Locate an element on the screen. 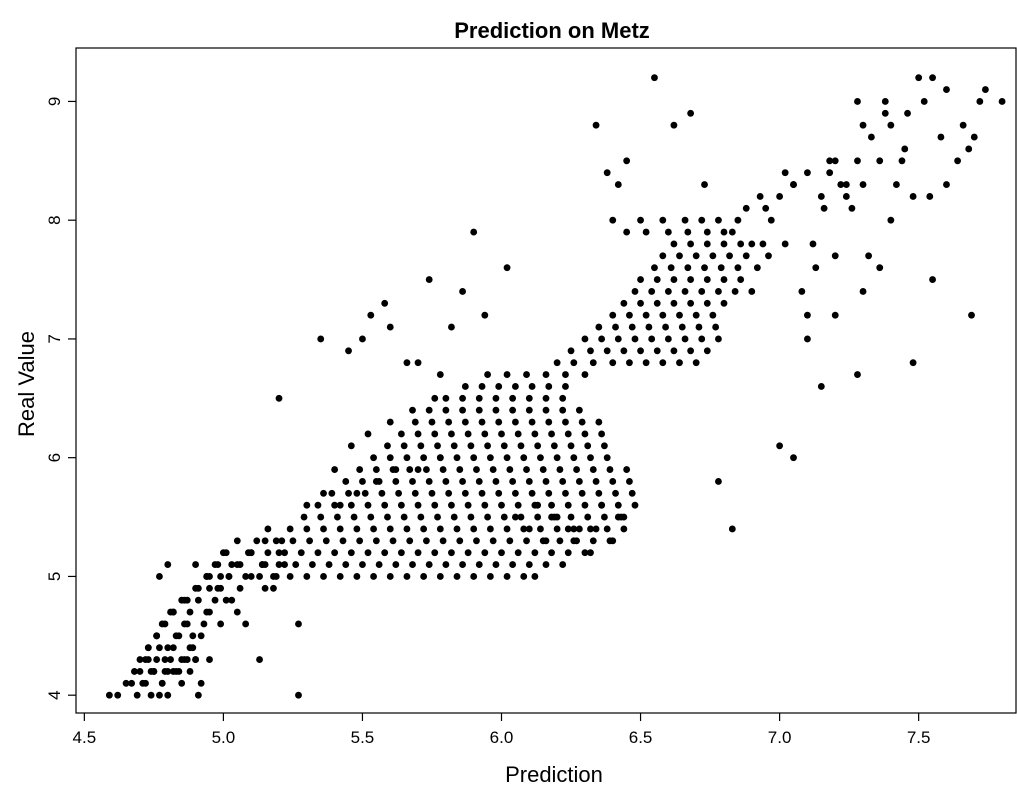 The image size is (1017, 786). x-tick-label: 5.5 is located at coordinates (363, 737).